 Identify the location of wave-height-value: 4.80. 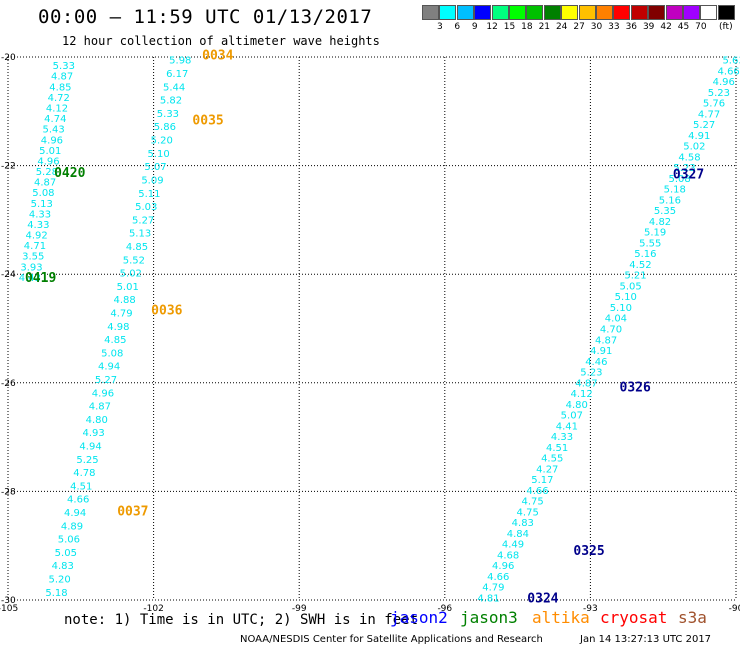
(97, 420).